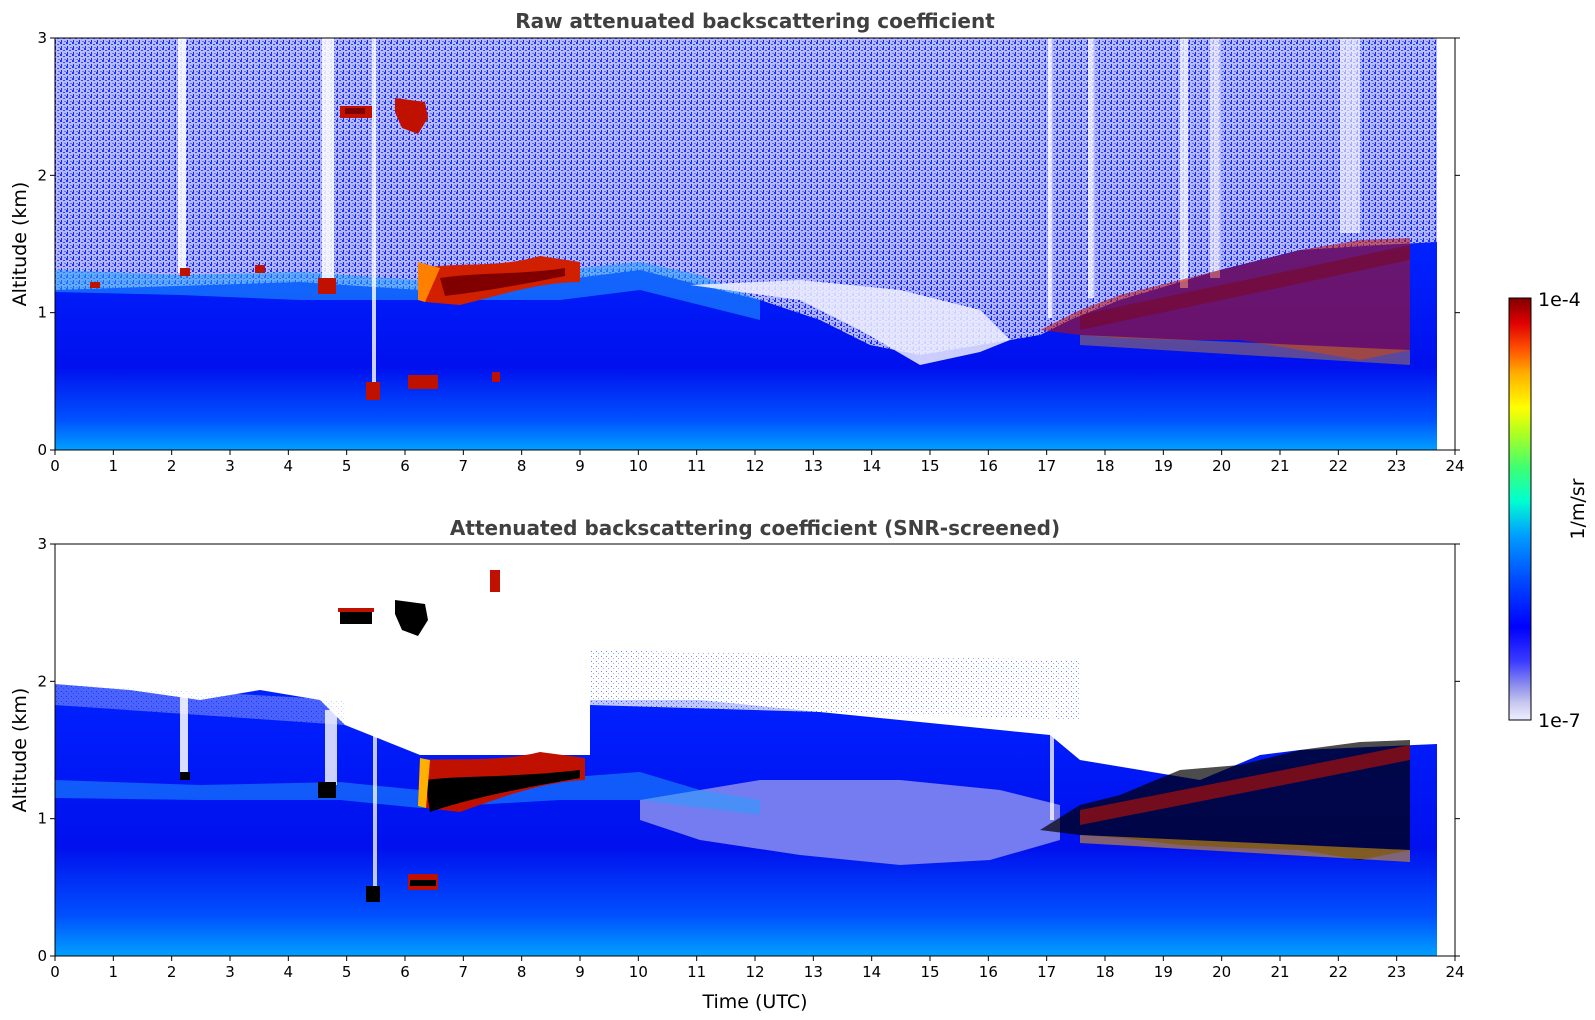 The image size is (1595, 1020). I want to click on panel2-ylabel: Altitude (km), so click(20, 750).